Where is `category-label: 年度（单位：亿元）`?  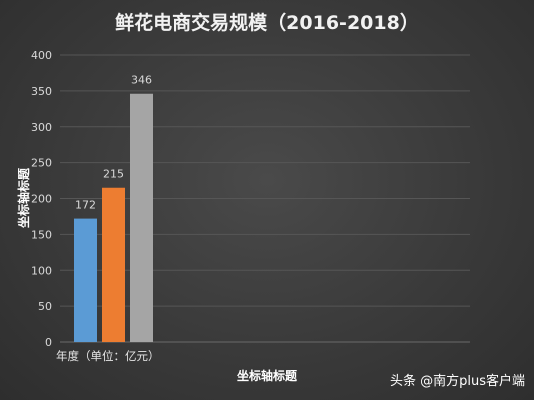 category-label: 年度（单位：亿元） is located at coordinates (108, 356).